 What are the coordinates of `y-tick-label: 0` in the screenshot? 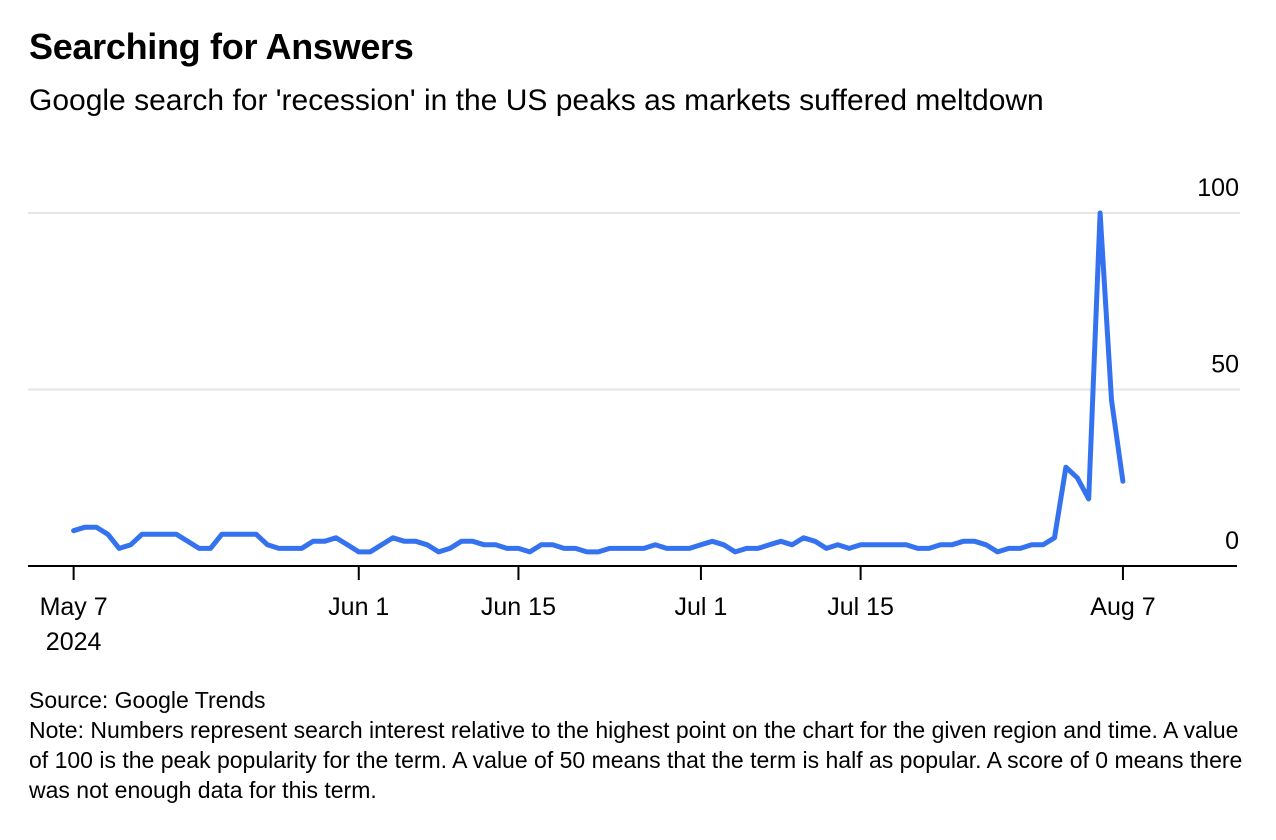 It's located at (1232, 541).